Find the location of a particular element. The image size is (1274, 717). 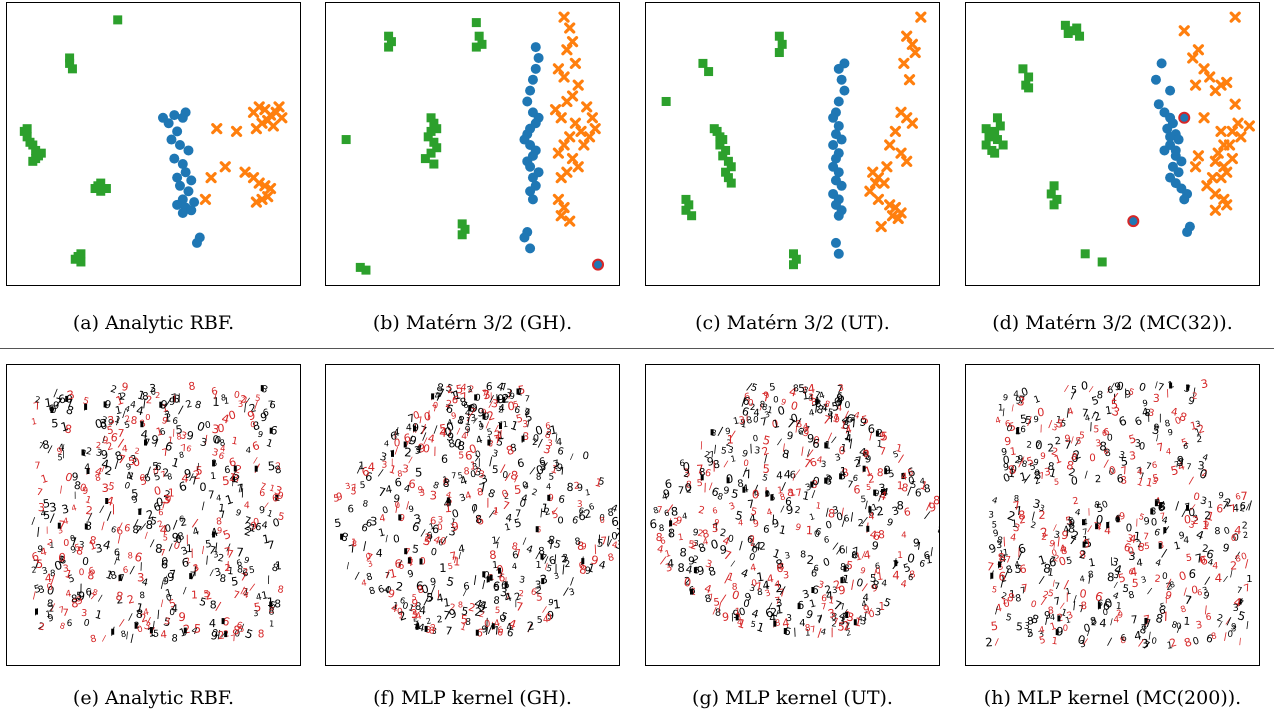

digit-mark-e-3: / is located at coordinates (149, 621).